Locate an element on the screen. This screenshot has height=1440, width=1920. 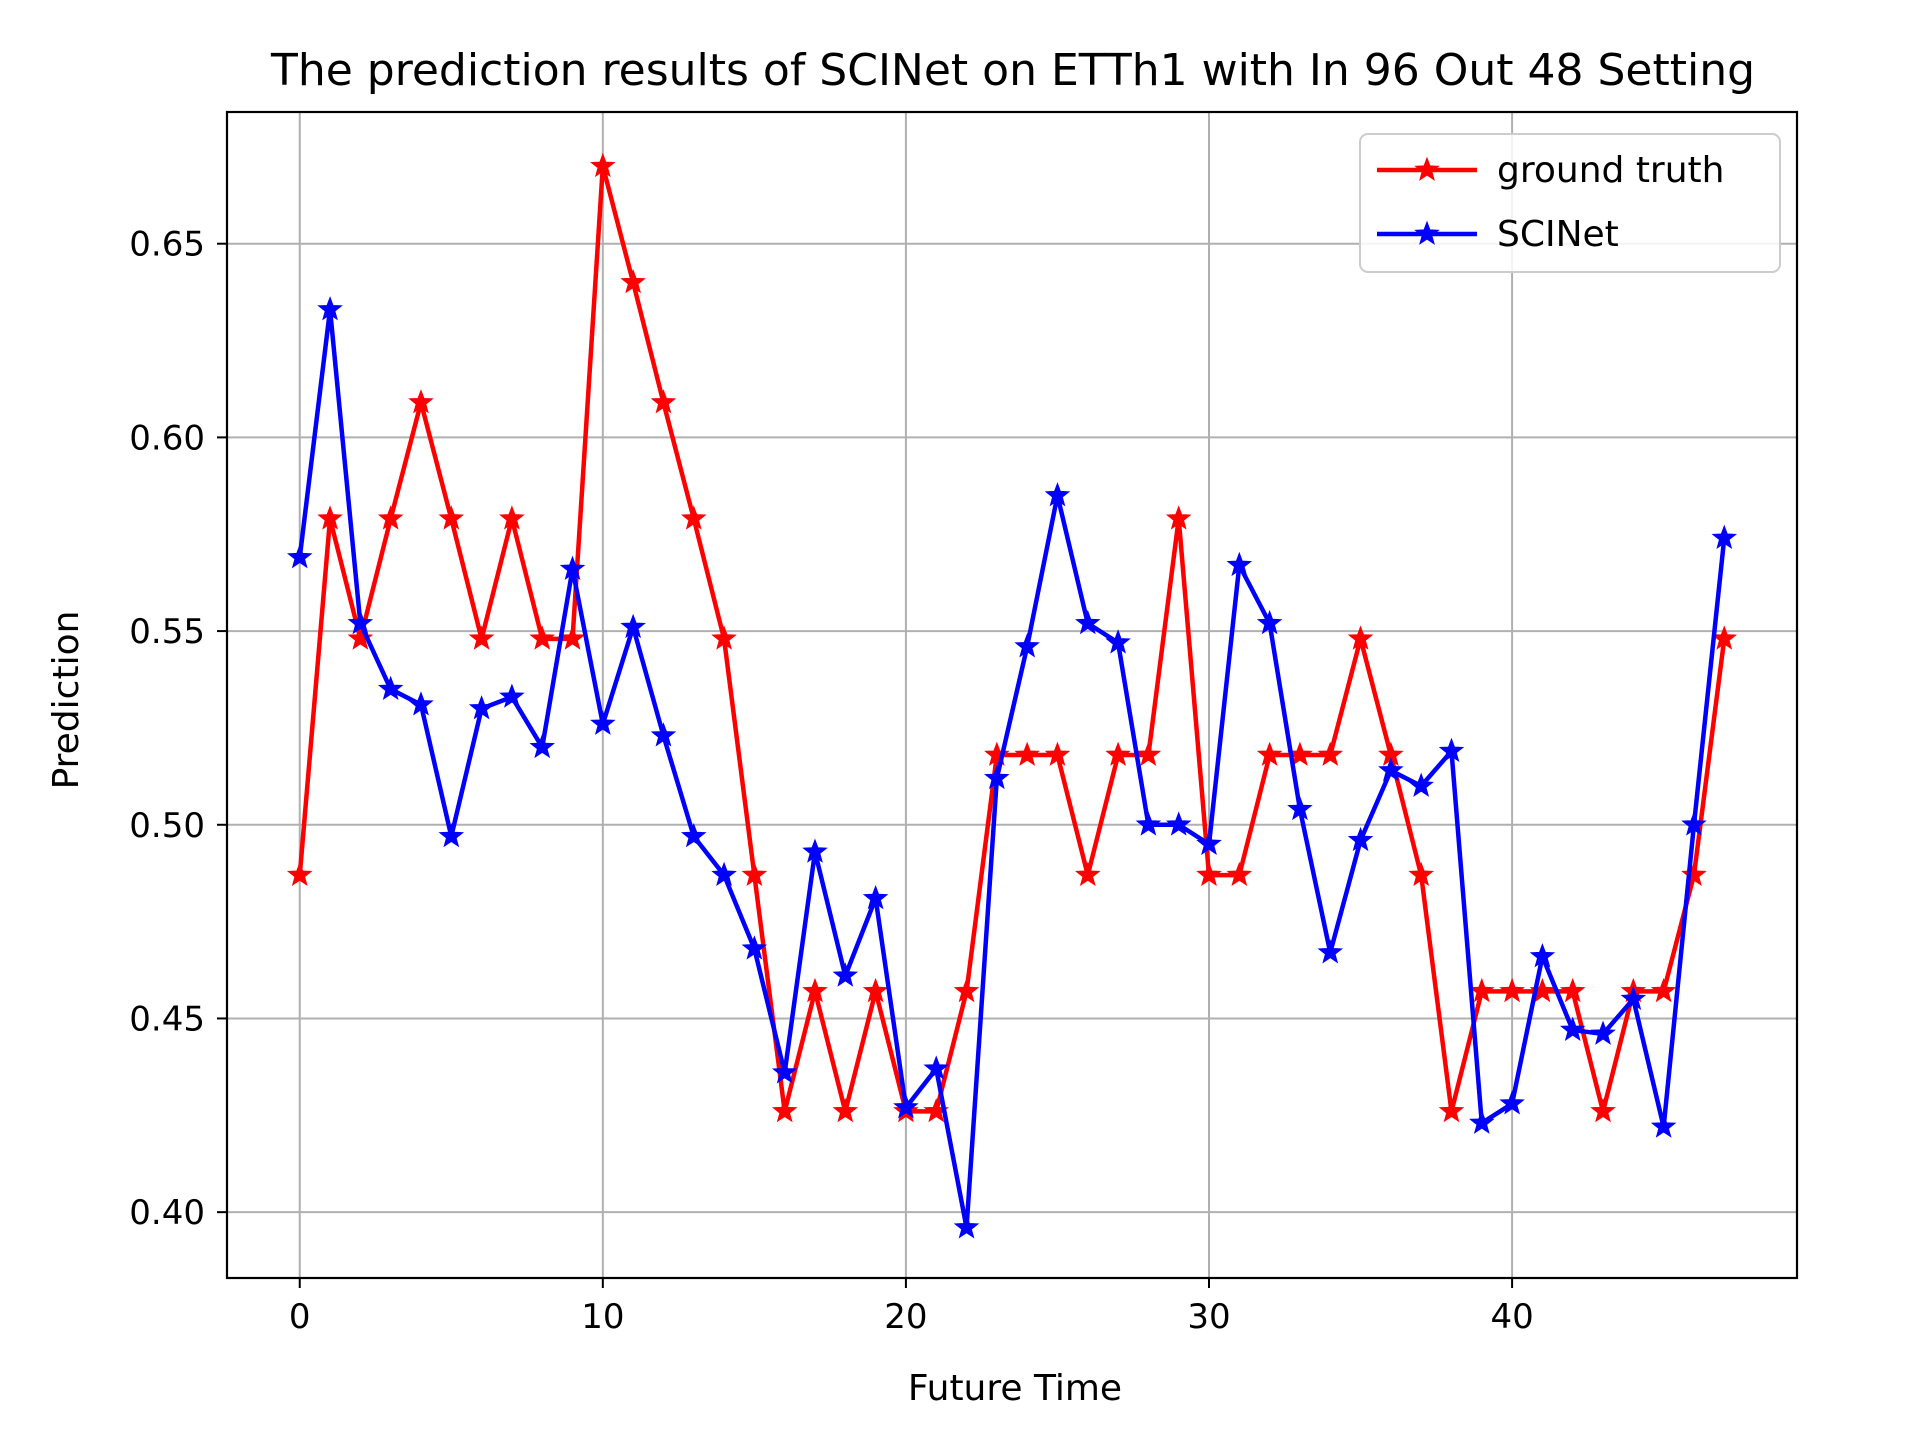
y-tick-label: 0.40 is located at coordinates (167, 1213).